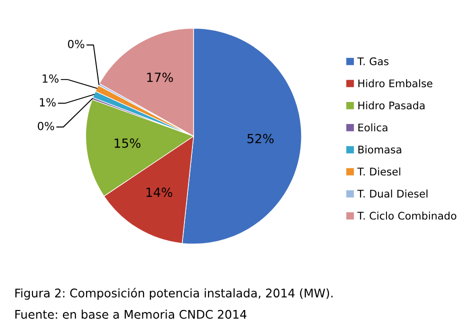  What do you see at coordinates (130, 314) in the screenshot?
I see `source-note: Fuente: en base a Memoria CNDC 2014` at bounding box center [130, 314].